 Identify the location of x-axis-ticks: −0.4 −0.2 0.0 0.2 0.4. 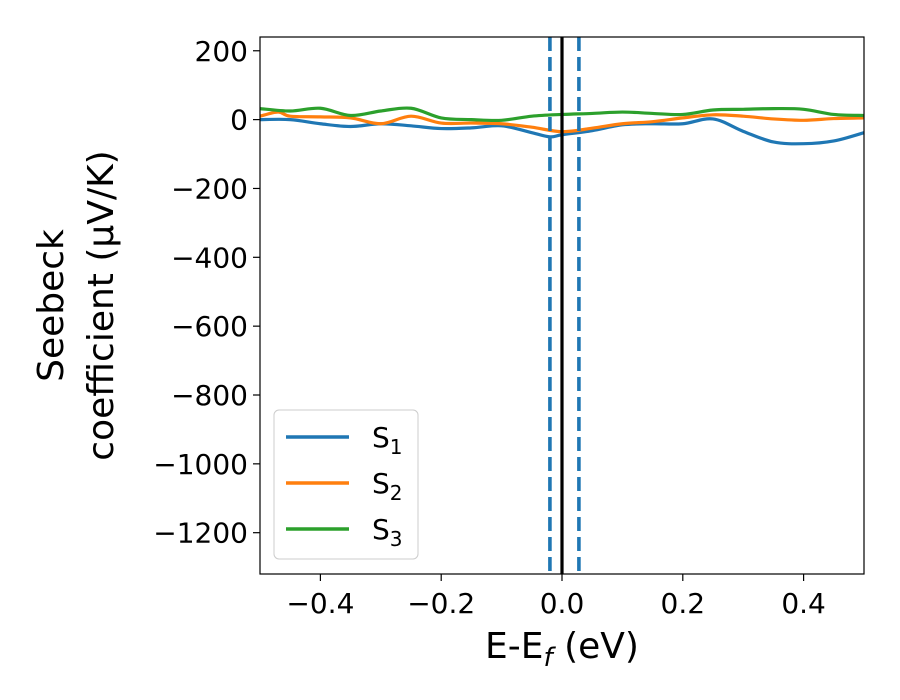
(556, 597).